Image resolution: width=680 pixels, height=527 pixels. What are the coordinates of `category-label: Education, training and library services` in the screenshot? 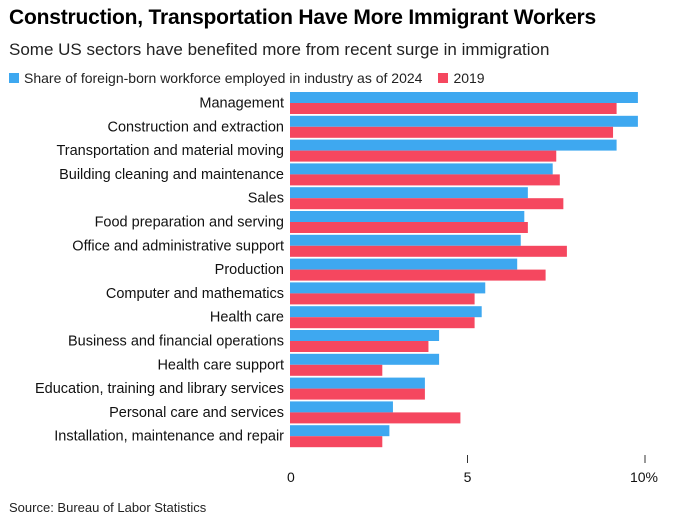 It's located at (159, 389).